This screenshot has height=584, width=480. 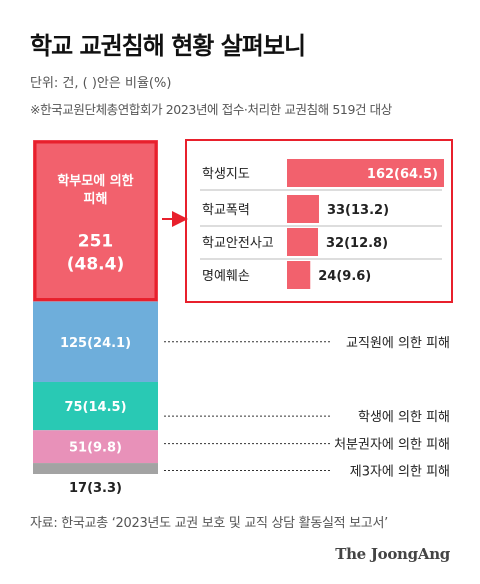 What do you see at coordinates (168, 46) in the screenshot?
I see `page-title: 학교 교권침해 현황 살펴보니` at bounding box center [168, 46].